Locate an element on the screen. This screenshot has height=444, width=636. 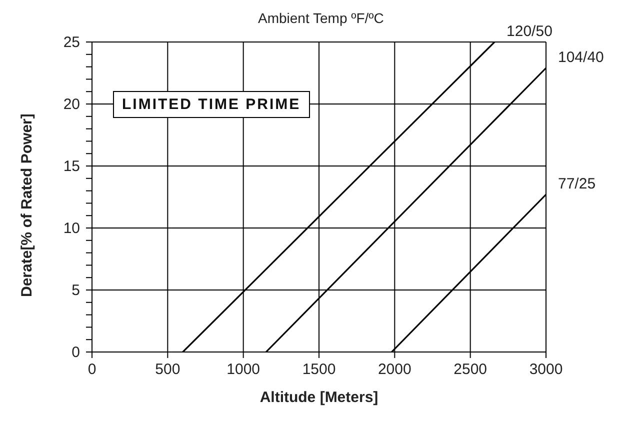
y-tick-label: 0 is located at coordinates (76, 352).